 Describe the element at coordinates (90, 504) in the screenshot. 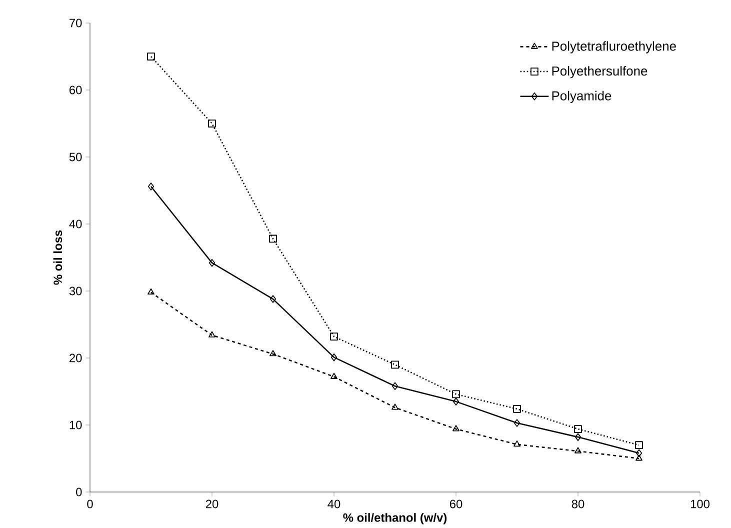

I see `x-tick-label: 0` at that location.